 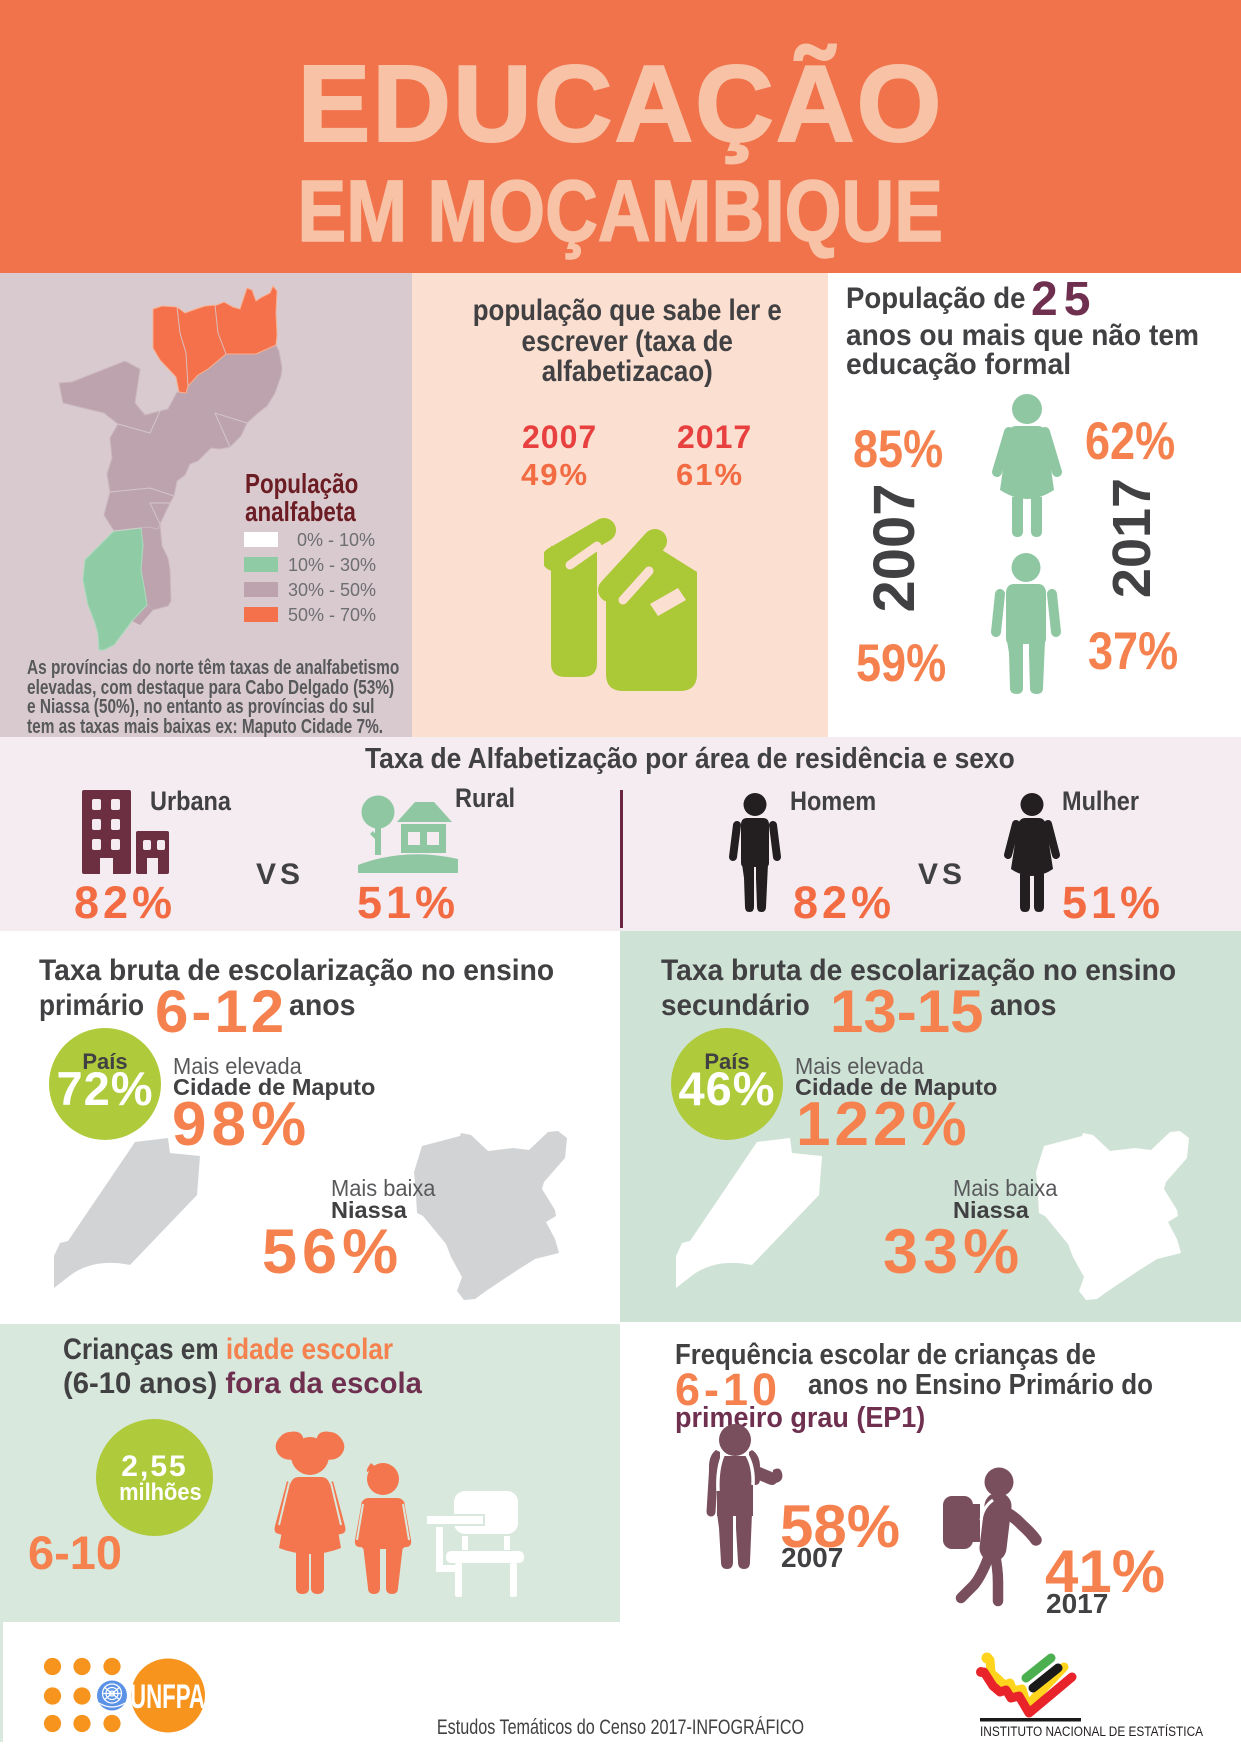 What do you see at coordinates (167, 1697) in the screenshot?
I see `svg-text: UNFPA` at bounding box center [167, 1697].